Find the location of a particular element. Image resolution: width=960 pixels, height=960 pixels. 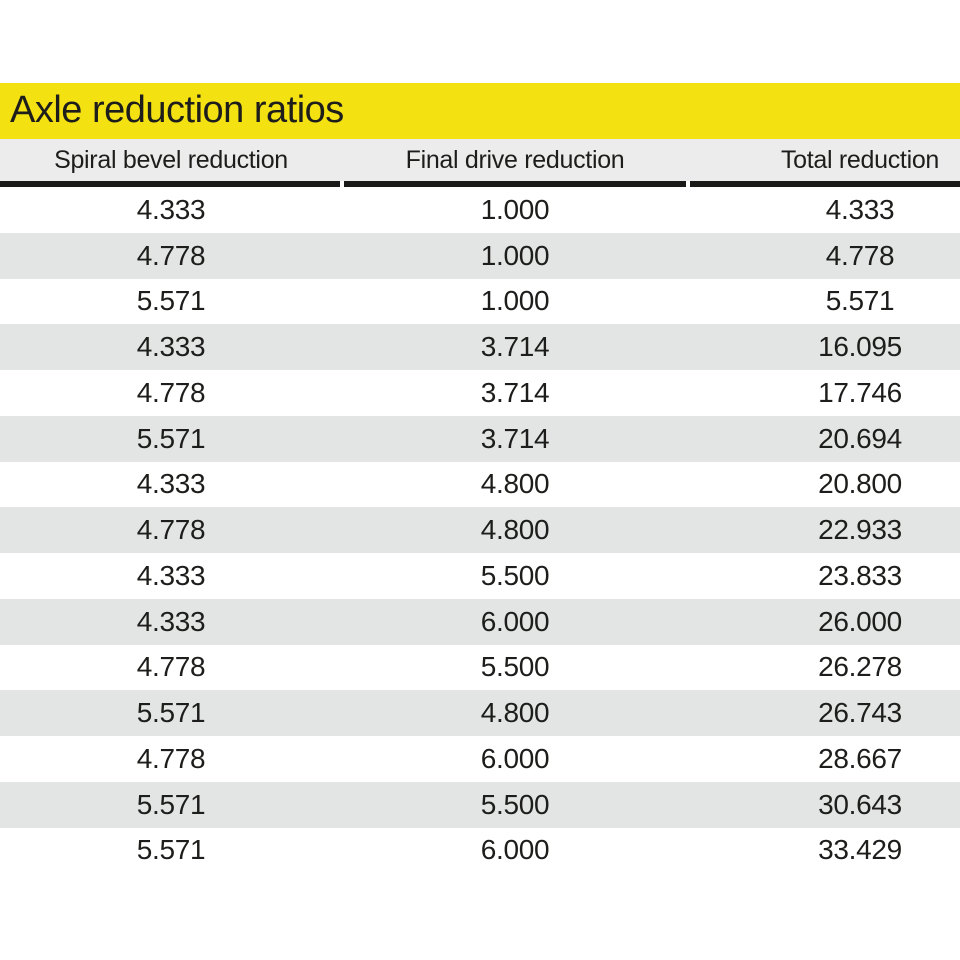

table-row: 5.571 6.000 33.429 is located at coordinates (480, 850).